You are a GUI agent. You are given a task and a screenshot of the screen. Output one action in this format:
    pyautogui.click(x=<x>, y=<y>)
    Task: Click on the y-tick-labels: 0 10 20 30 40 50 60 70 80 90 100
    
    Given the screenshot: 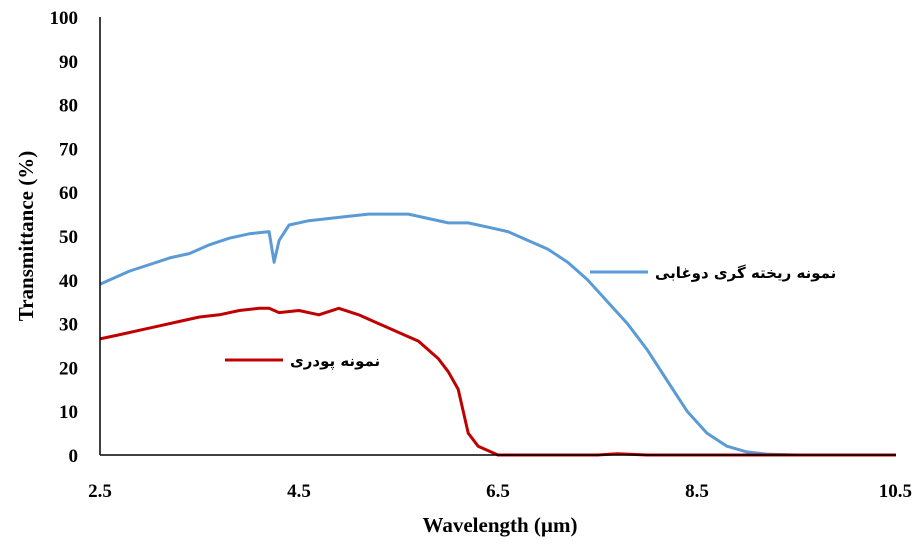 What is the action you would take?
    pyautogui.click(x=64, y=237)
    